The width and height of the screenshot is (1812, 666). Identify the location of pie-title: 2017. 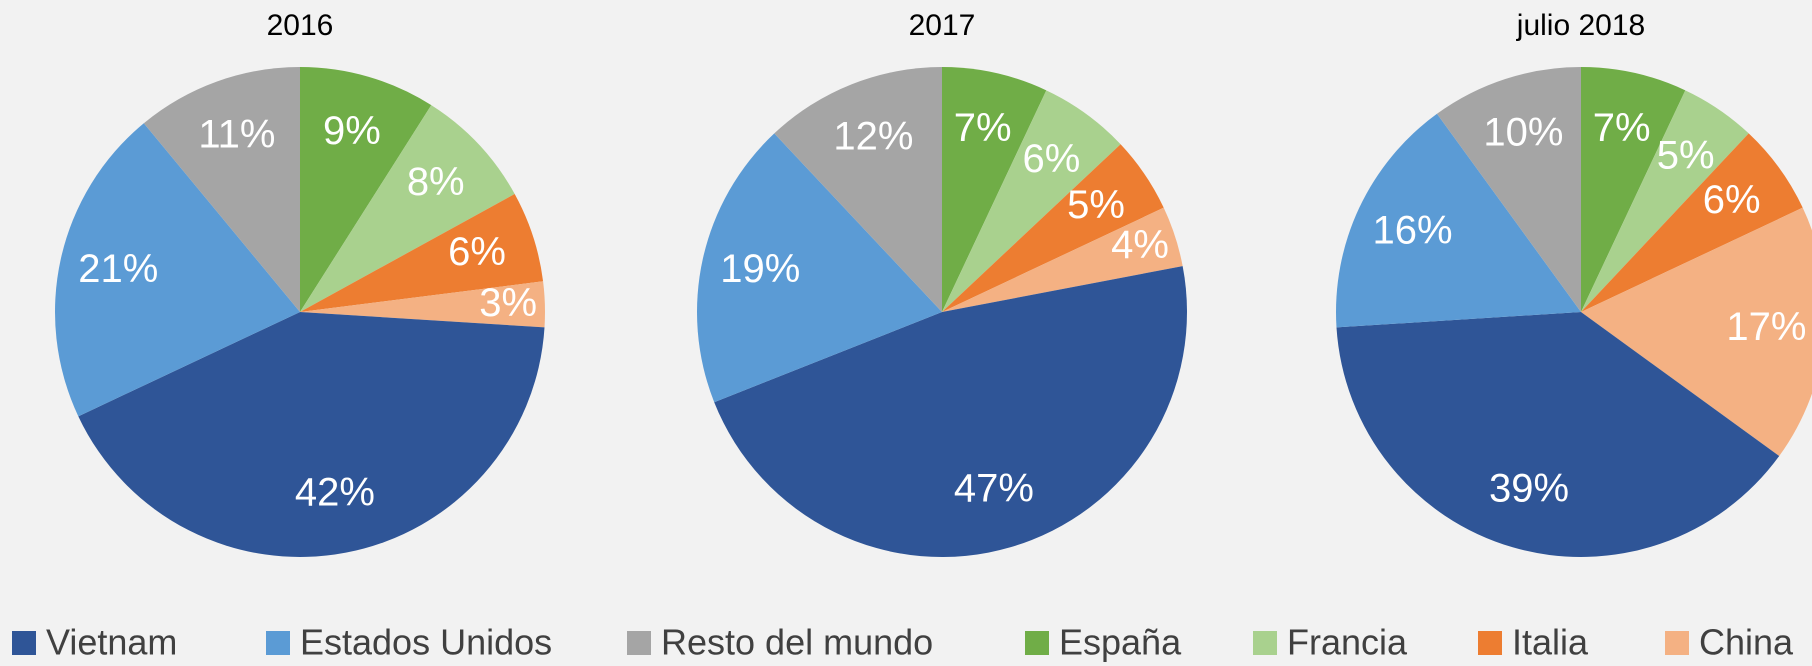
(942, 25).